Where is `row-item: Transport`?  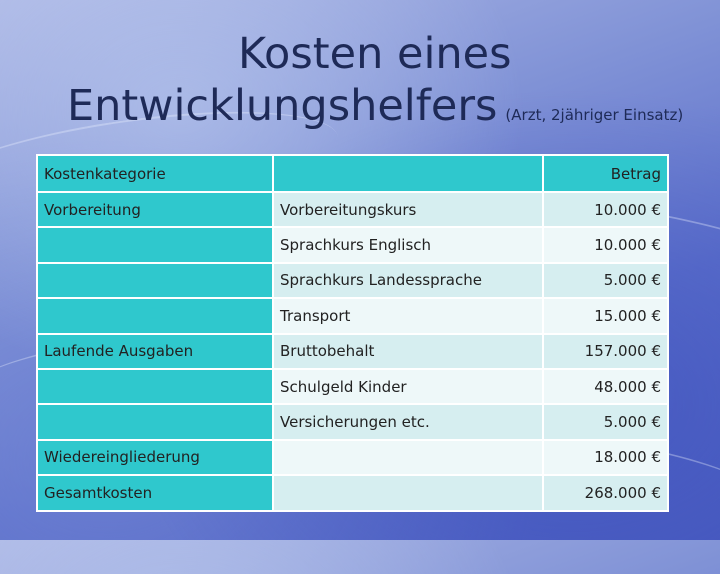
row-item: Transport is located at coordinates (408, 316).